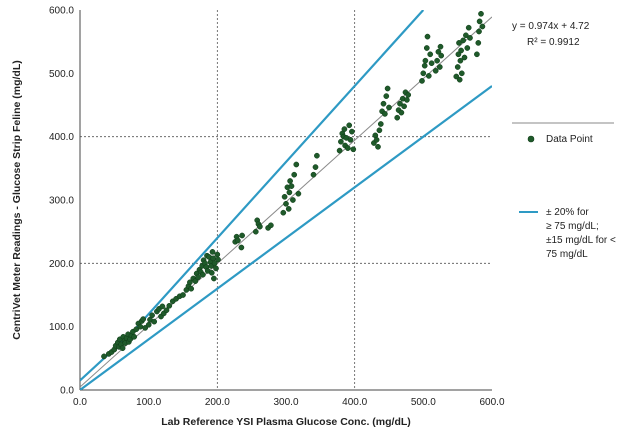 The width and height of the screenshot is (632, 434). I want to click on legend-label-data-point: Data Point, so click(569, 139).